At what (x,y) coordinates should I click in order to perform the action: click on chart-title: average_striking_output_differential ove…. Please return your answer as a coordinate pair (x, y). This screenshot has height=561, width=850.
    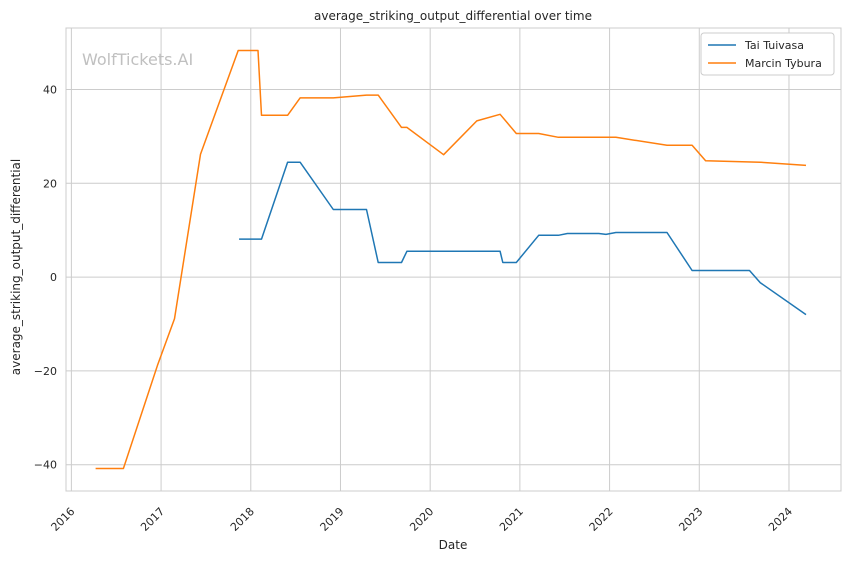
    Looking at the image, I should click on (453, 16).